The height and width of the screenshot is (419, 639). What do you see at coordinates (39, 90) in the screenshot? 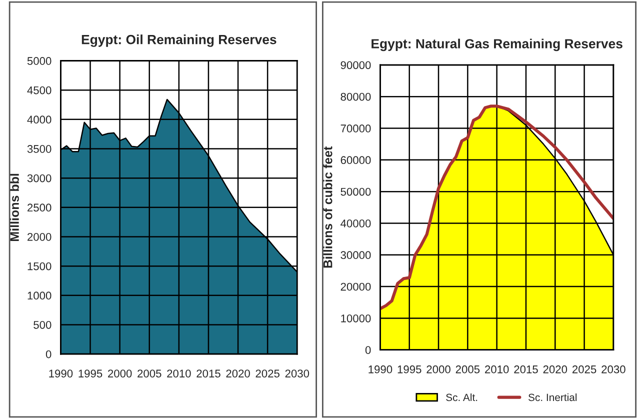
I see `y-tick-label: 4500` at bounding box center [39, 90].